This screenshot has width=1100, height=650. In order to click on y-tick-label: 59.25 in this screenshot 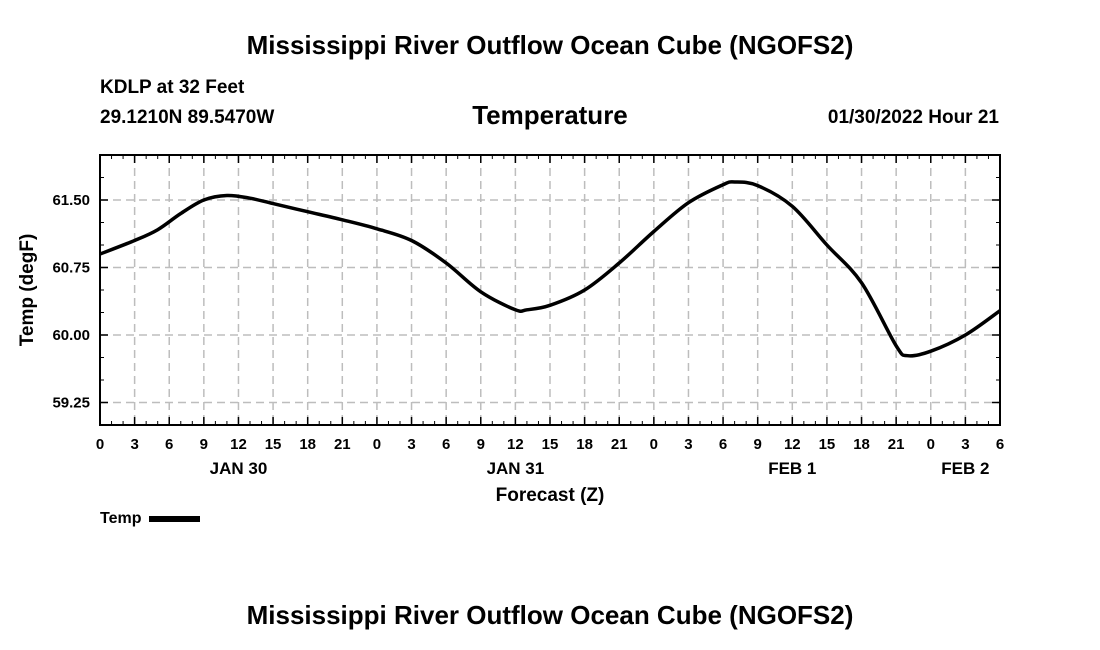, I will do `click(71, 403)`.